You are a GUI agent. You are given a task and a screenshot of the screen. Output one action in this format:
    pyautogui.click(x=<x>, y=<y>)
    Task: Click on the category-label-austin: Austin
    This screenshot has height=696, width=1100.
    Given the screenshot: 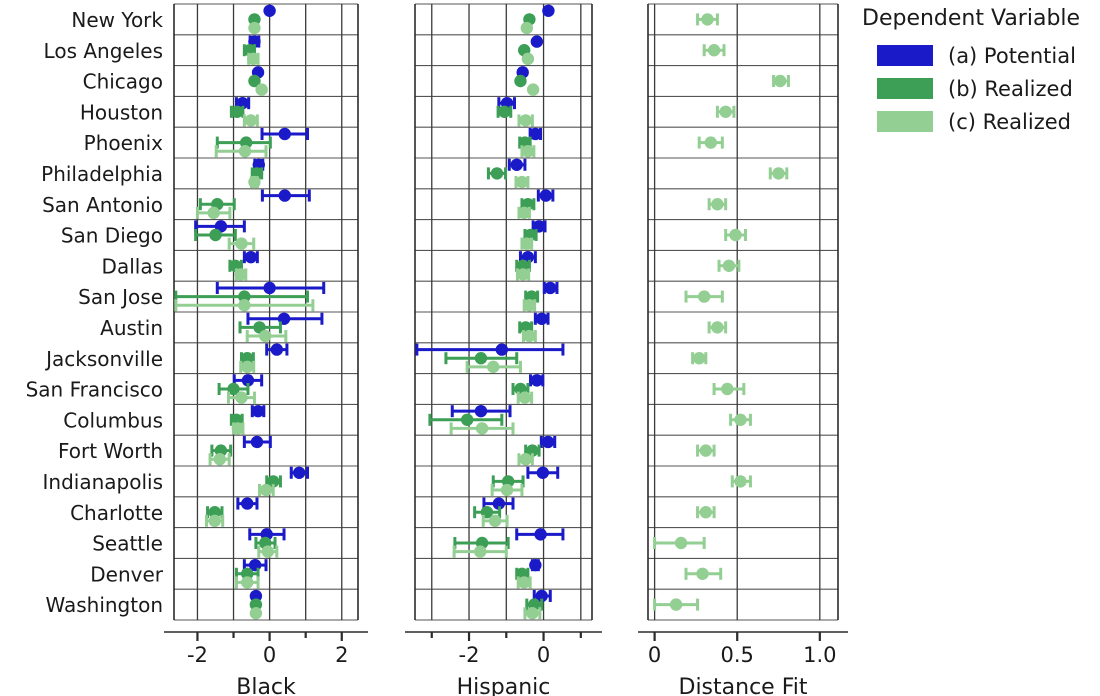 What is the action you would take?
    pyautogui.click(x=131, y=328)
    